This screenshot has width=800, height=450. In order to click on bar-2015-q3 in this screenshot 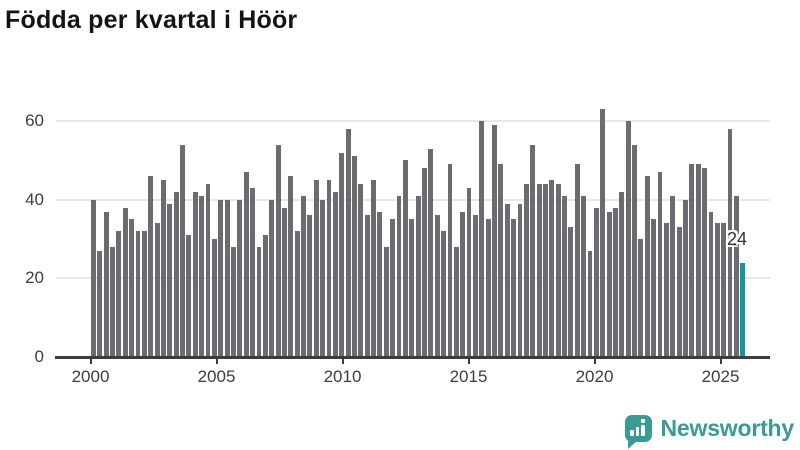, I will do `click(488, 288)`.